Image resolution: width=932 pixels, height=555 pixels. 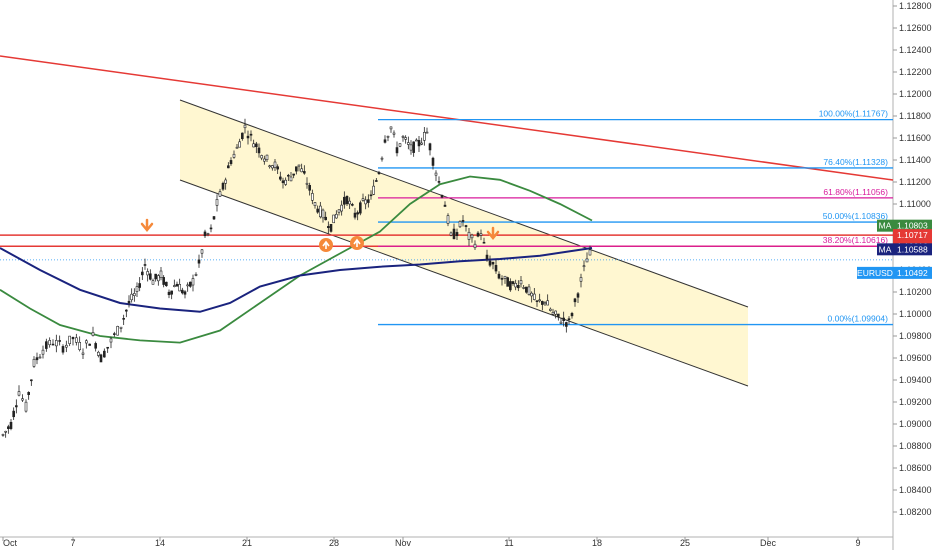 What do you see at coordinates (247, 543) in the screenshot?
I see `x-tick-label: 21` at bounding box center [247, 543].